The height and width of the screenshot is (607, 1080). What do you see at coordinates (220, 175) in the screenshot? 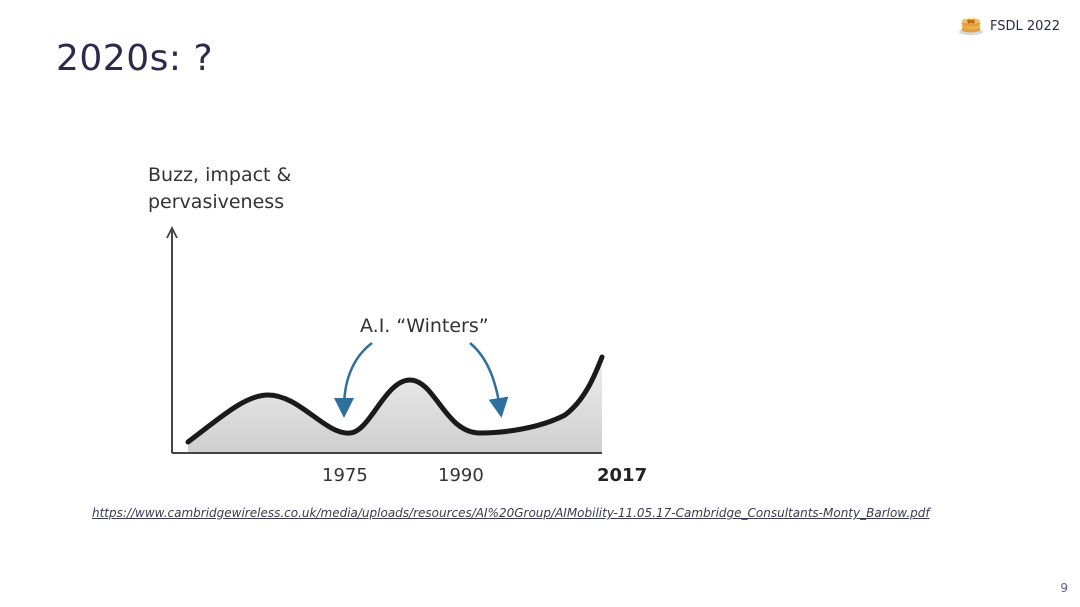
I see `y-axis-label-line1: Buzz, impact &` at bounding box center [220, 175].